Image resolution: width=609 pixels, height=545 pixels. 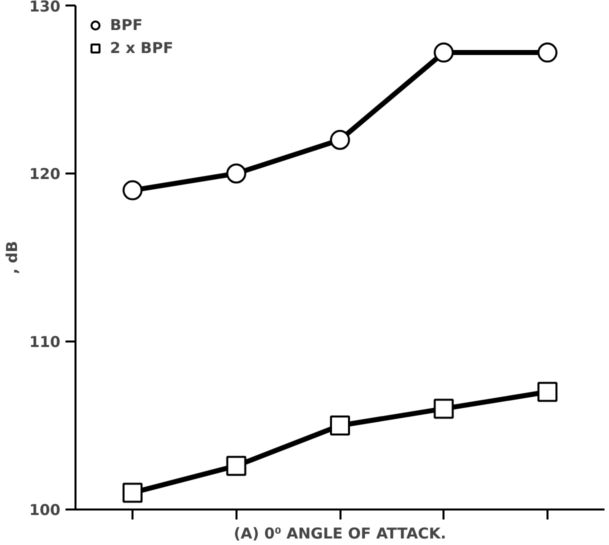 I want to click on legend-label: 2 x BPF, so click(x=142, y=48).